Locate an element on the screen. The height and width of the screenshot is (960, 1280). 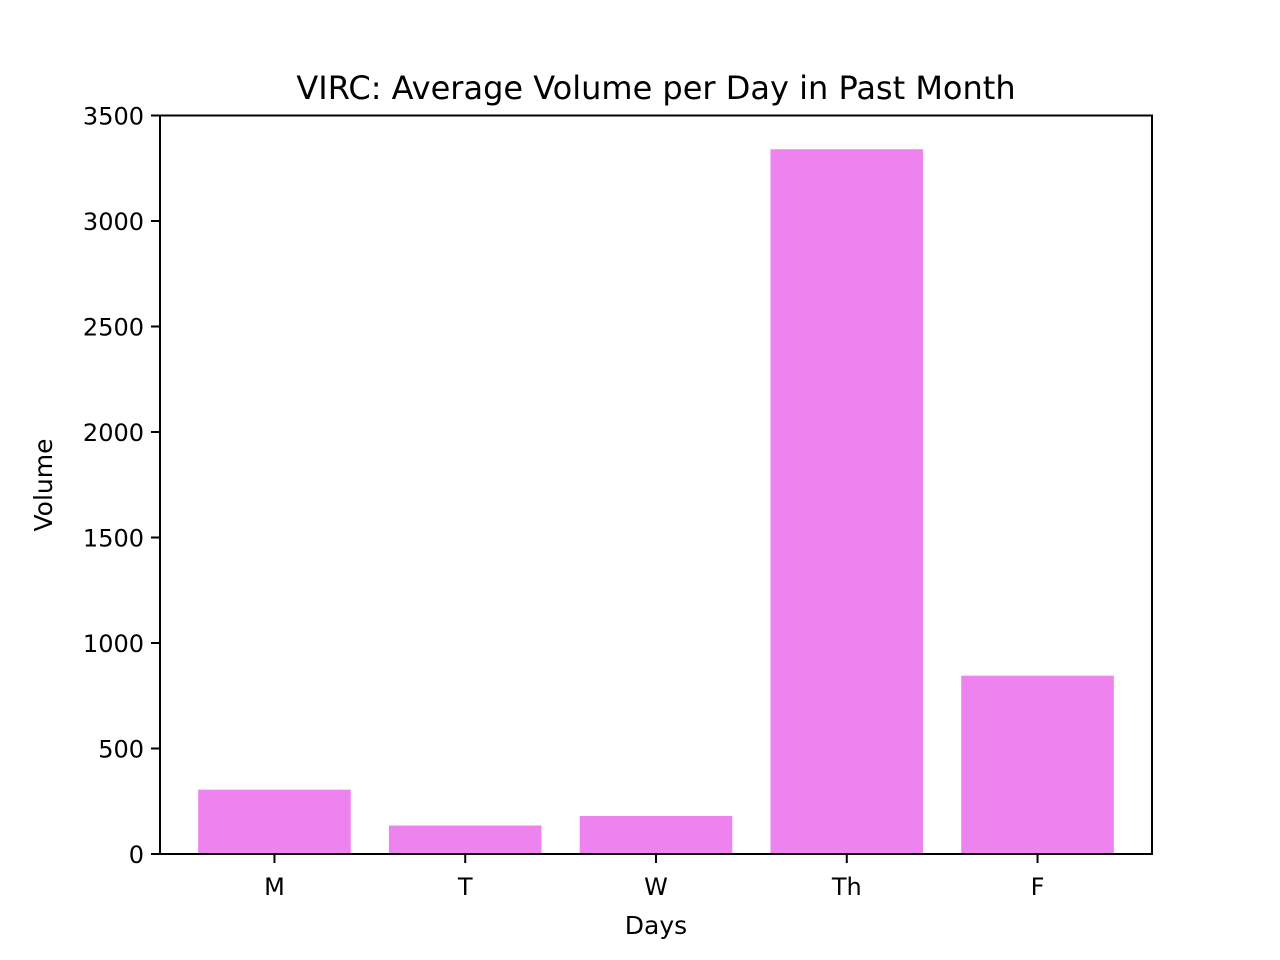
y-axis-ticks: 0 500 1000 1500 2000 2500 3000 3500 is located at coordinates (121, 486).